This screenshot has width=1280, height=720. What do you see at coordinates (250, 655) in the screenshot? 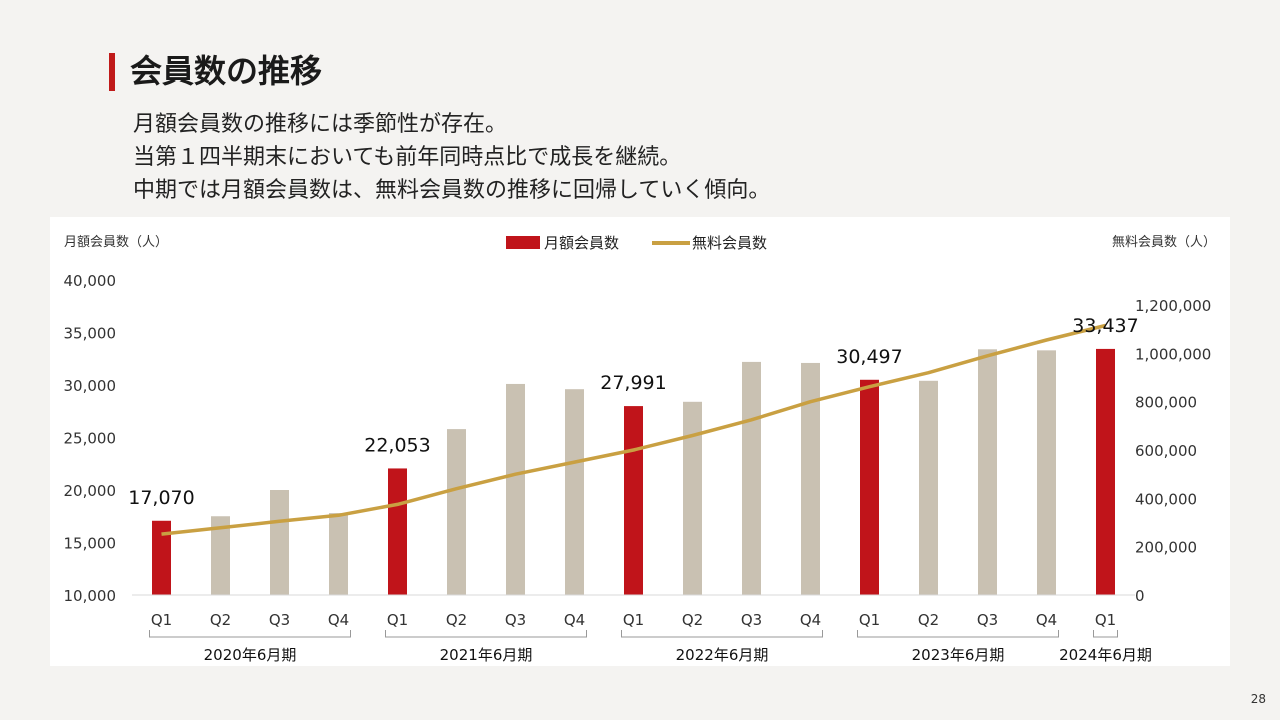
I see `group-label: 2020年6月期` at bounding box center [250, 655].